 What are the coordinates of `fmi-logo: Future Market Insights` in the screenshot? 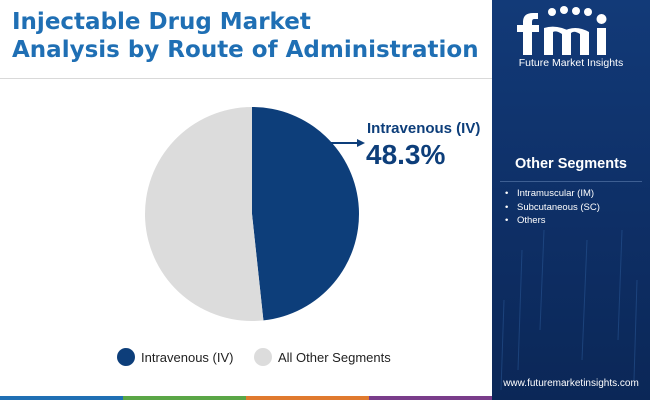 It's located at (571, 39).